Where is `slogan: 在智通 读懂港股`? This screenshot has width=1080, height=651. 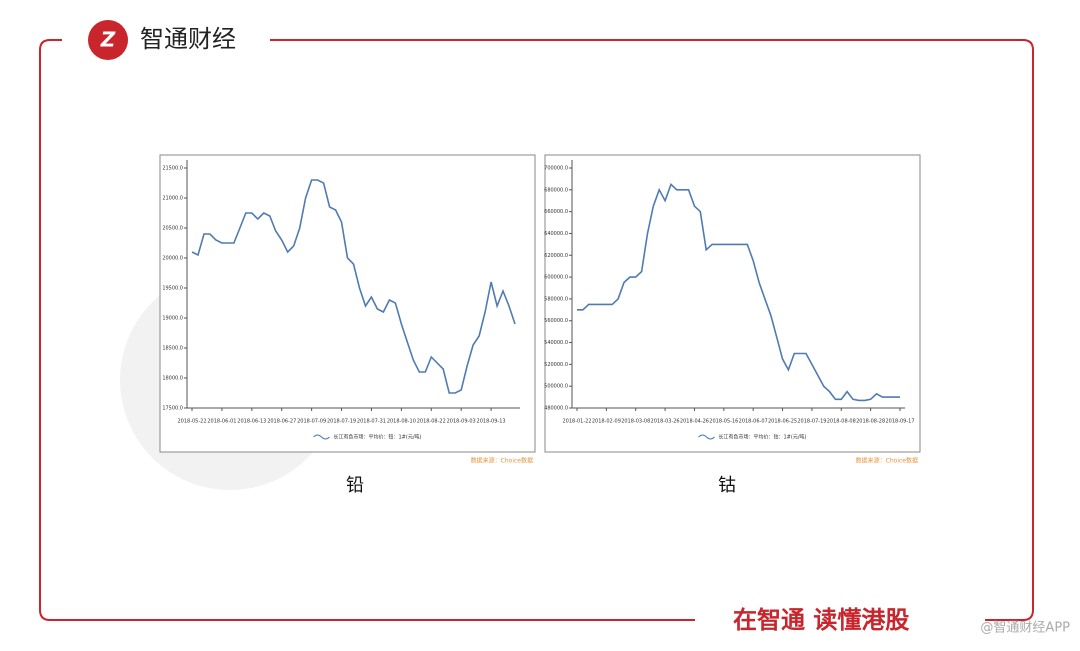 slogan: 在智通 读懂港股 is located at coordinates (821, 620).